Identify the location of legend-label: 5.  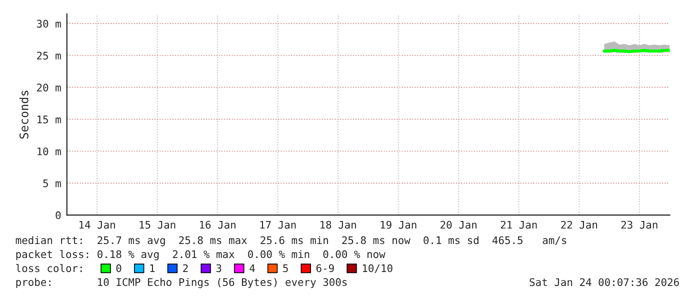
(285, 268).